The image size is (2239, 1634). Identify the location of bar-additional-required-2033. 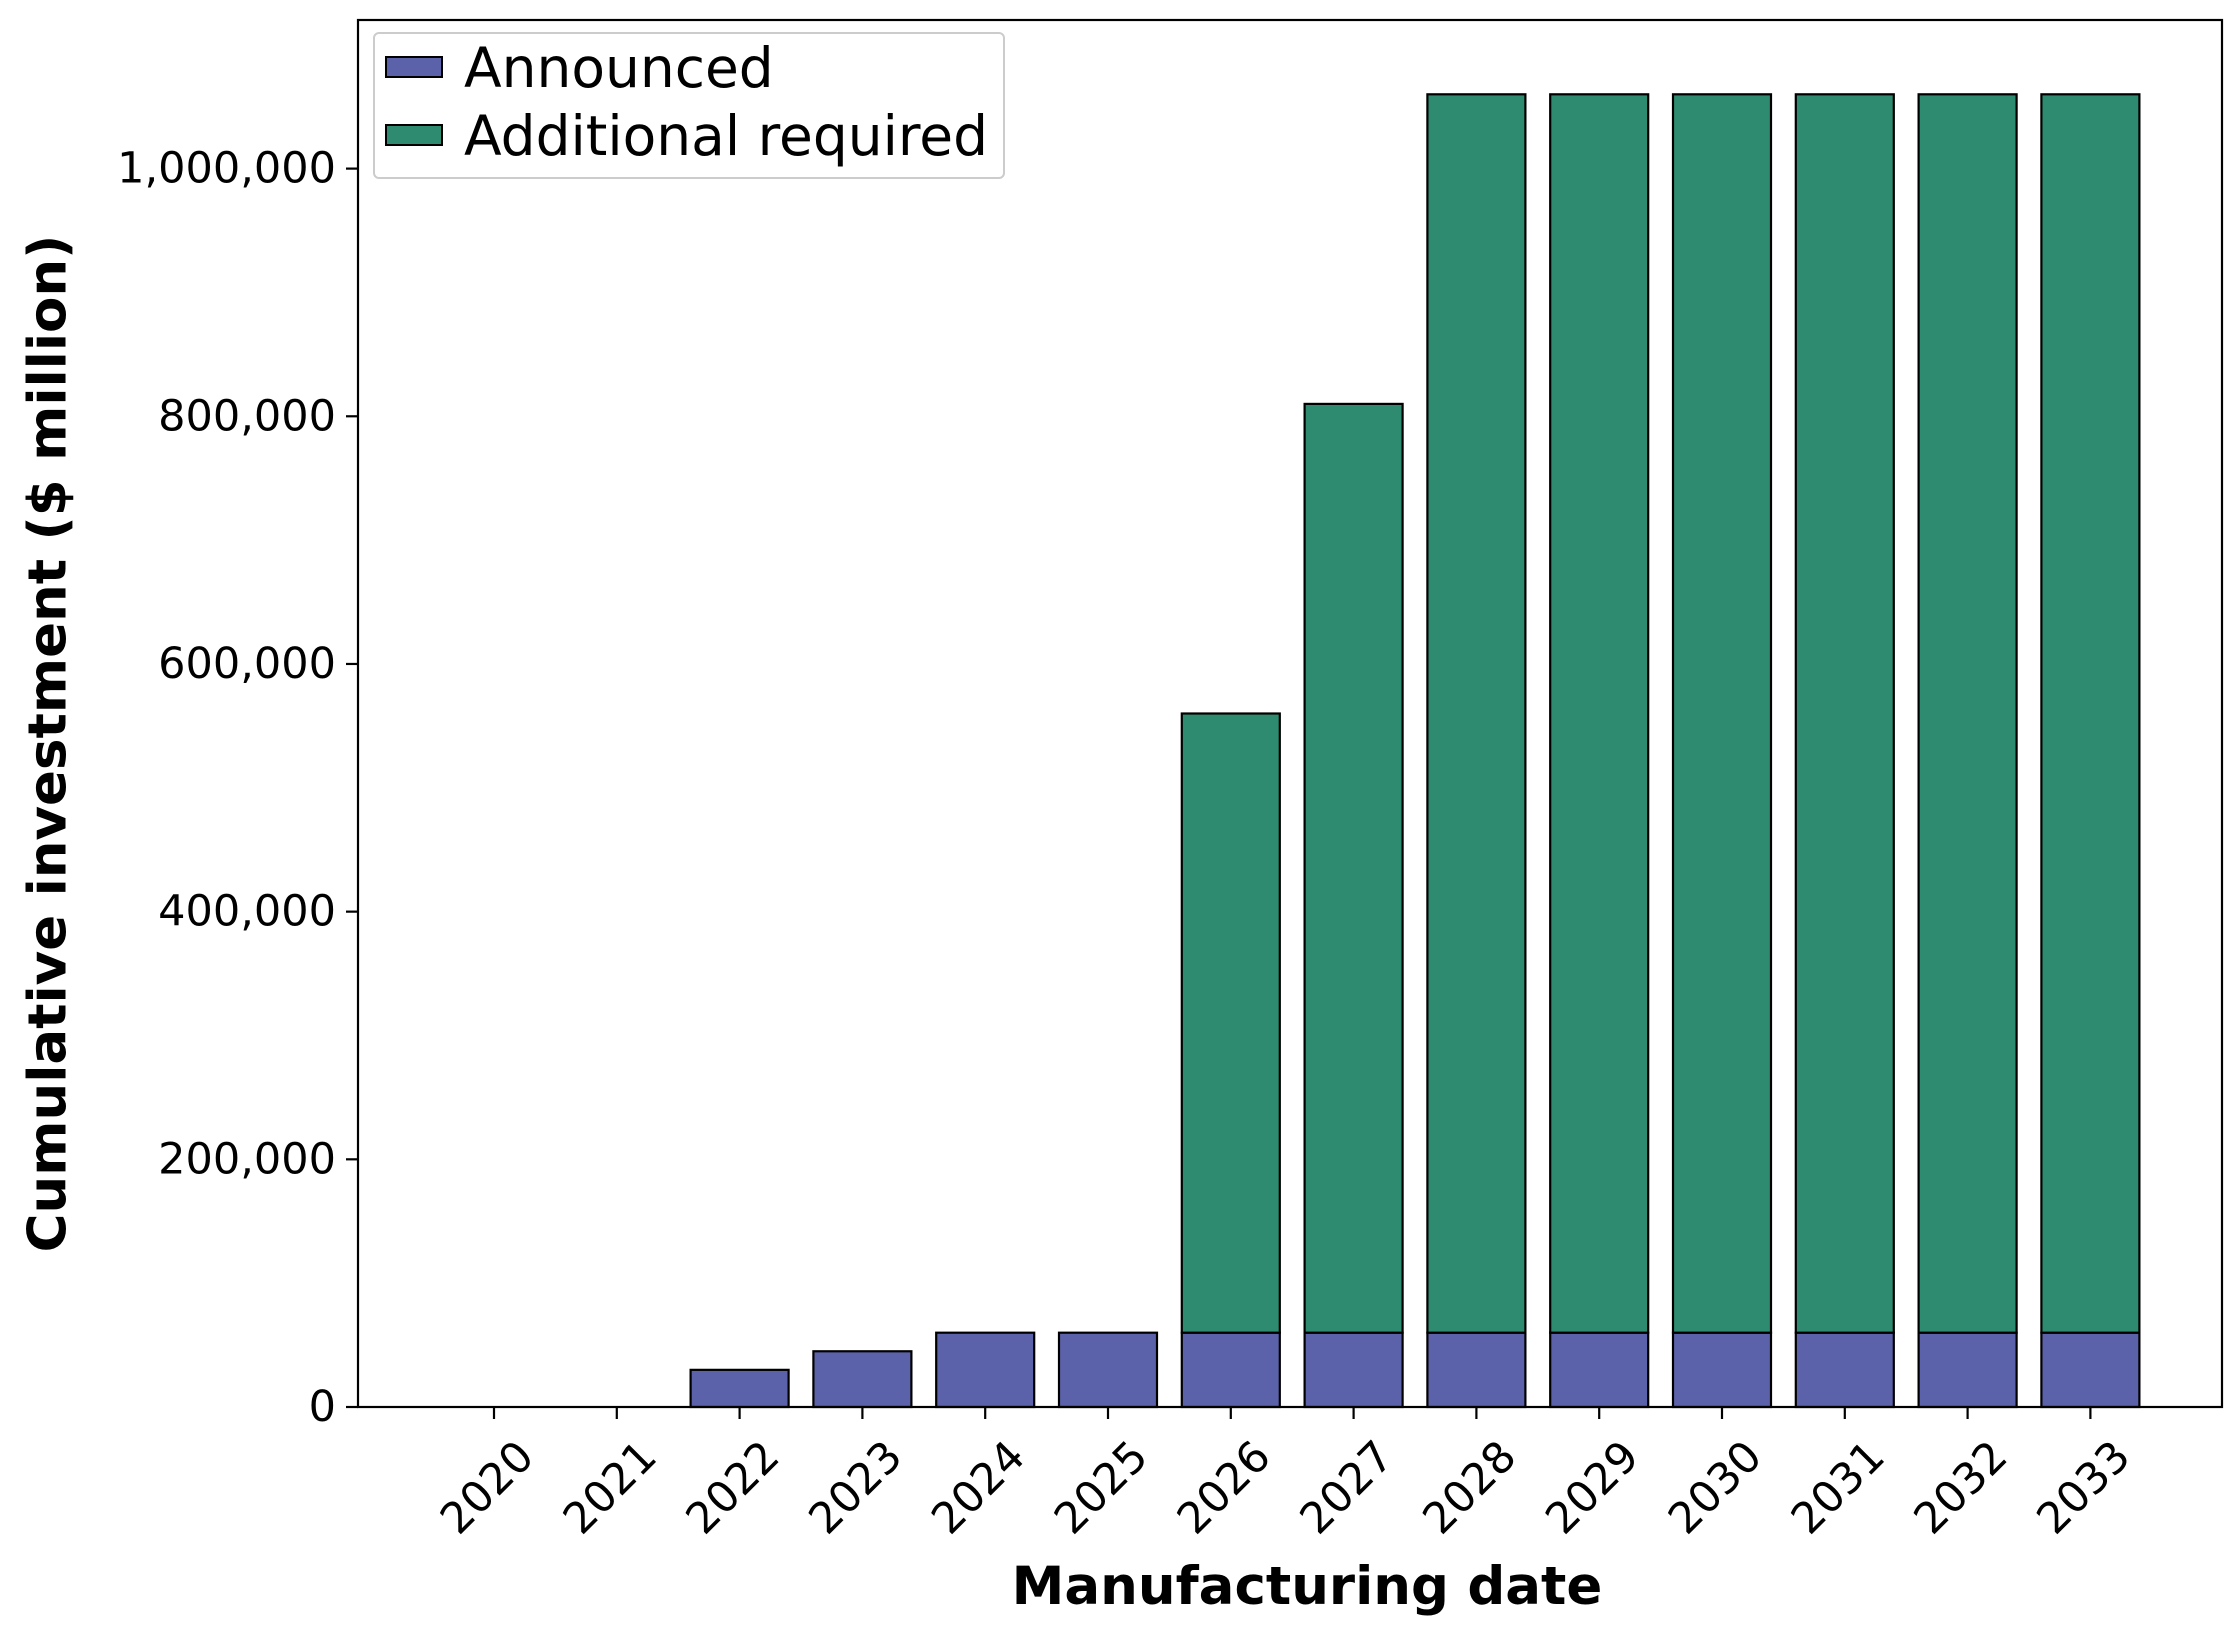
(2090, 713).